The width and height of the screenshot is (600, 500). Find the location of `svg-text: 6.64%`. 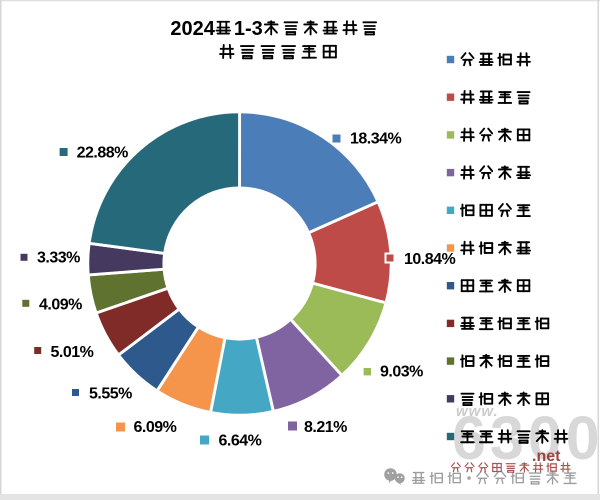

svg-text: 6.64% is located at coordinates (240, 440).